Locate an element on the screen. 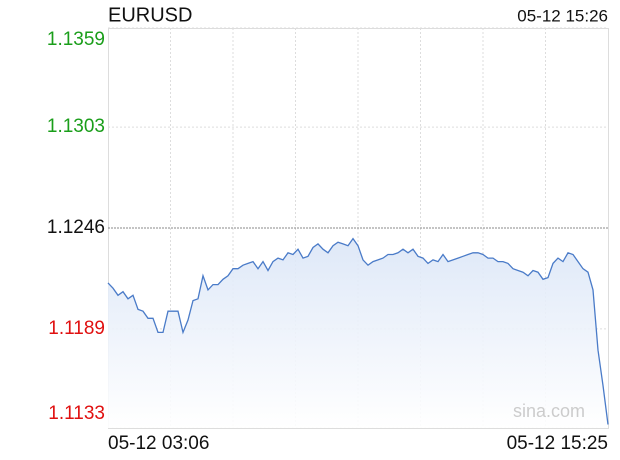 Image resolution: width=620 pixels, height=460 pixels. chart-title: EURUSD is located at coordinates (150, 15).